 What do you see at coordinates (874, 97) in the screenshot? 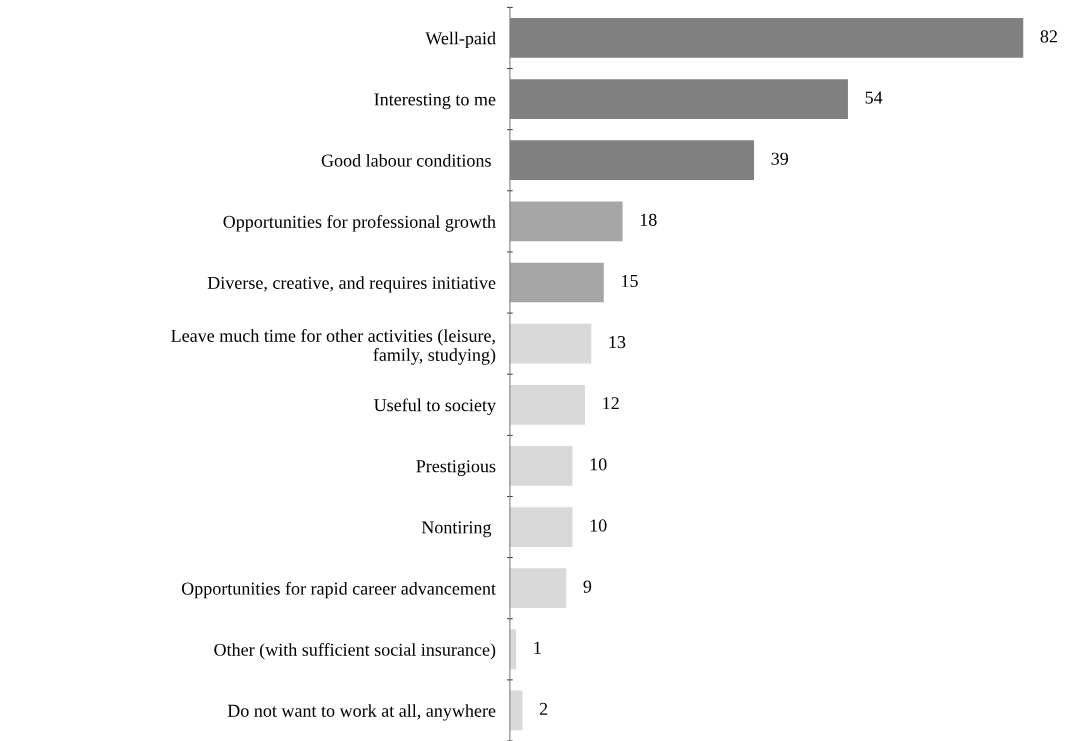
I see `data-label: 54` at bounding box center [874, 97].